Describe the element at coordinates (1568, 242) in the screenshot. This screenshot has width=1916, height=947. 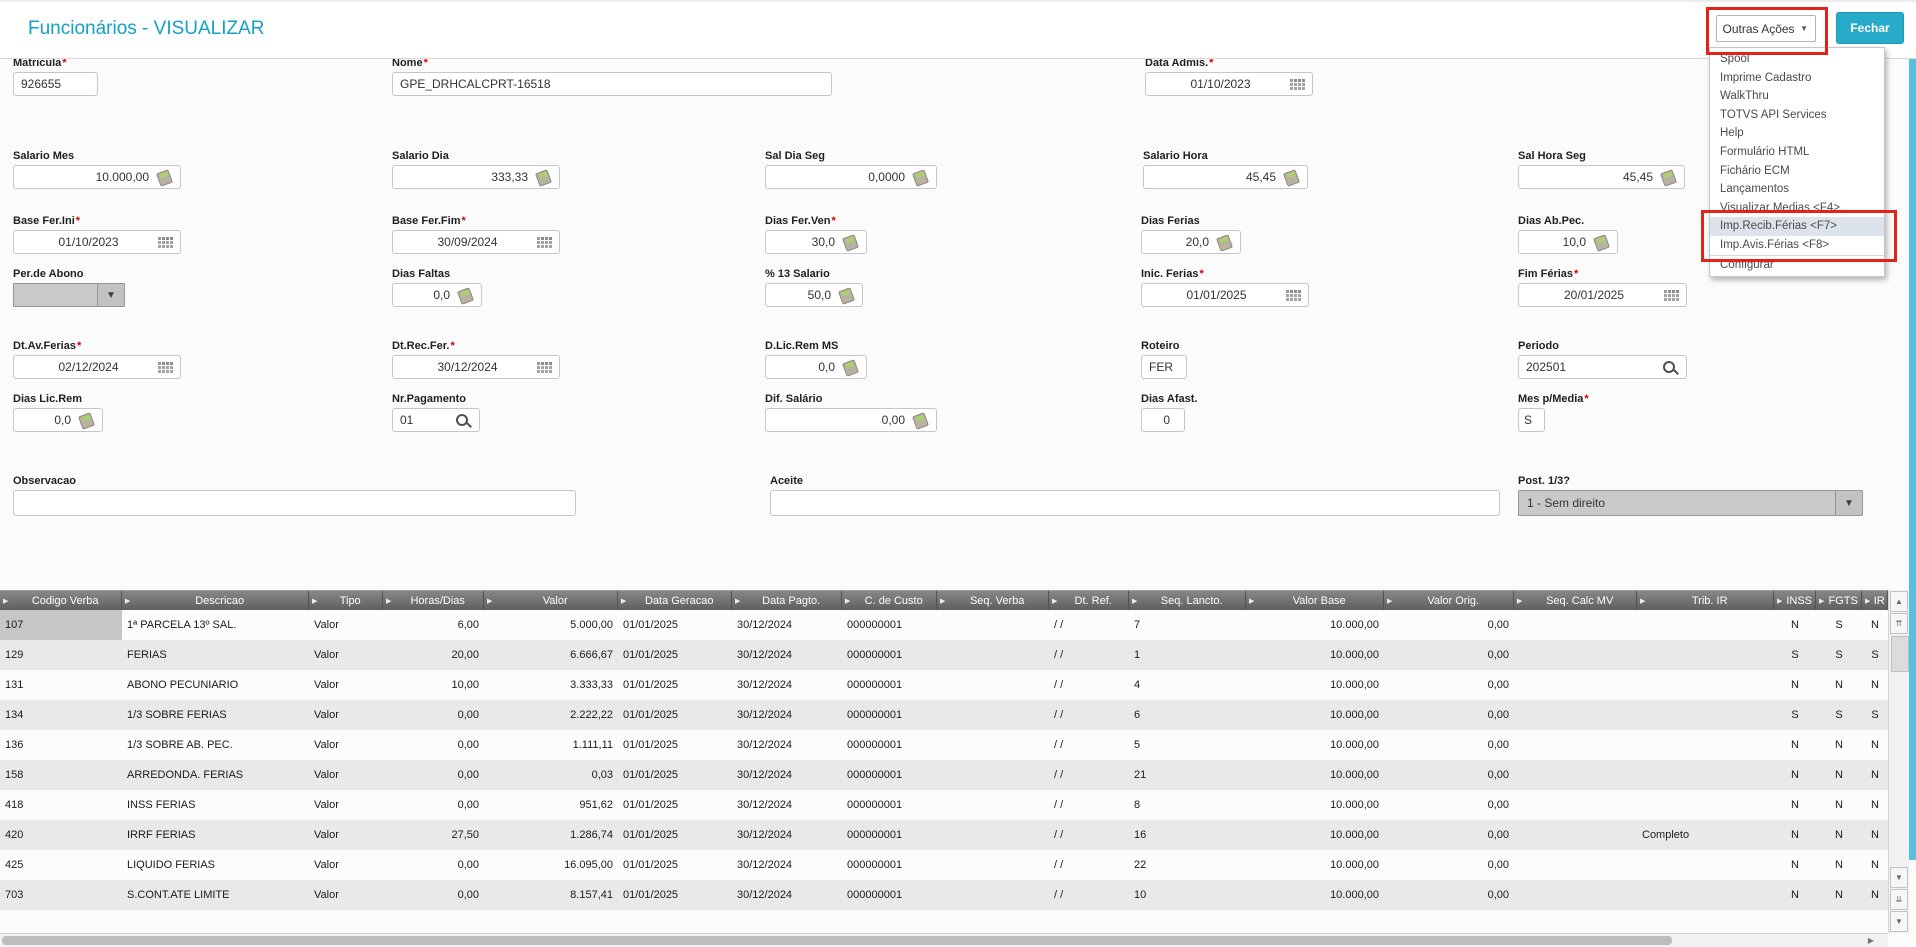
I see `dias-ab-pec-input: 10,0` at that location.